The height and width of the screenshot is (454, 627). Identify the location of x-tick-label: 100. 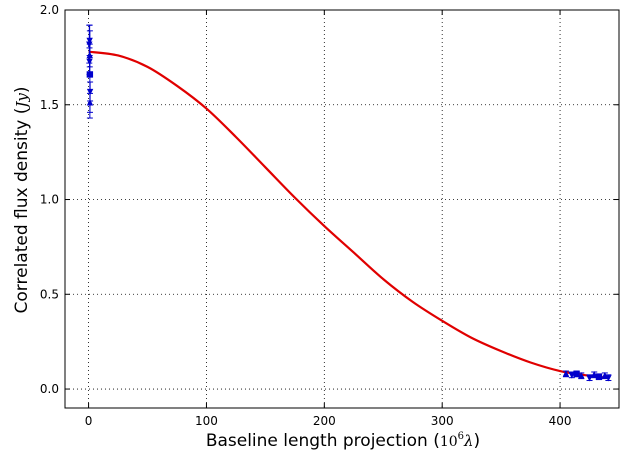
(206, 421).